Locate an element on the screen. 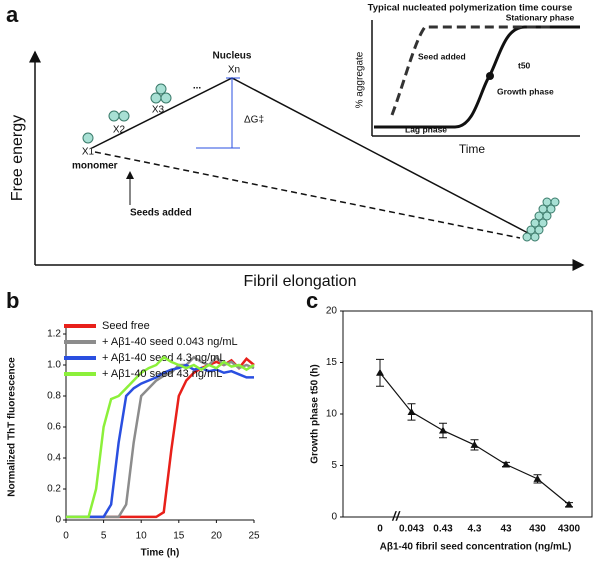  x-tick-label: 25 is located at coordinates (254, 536).